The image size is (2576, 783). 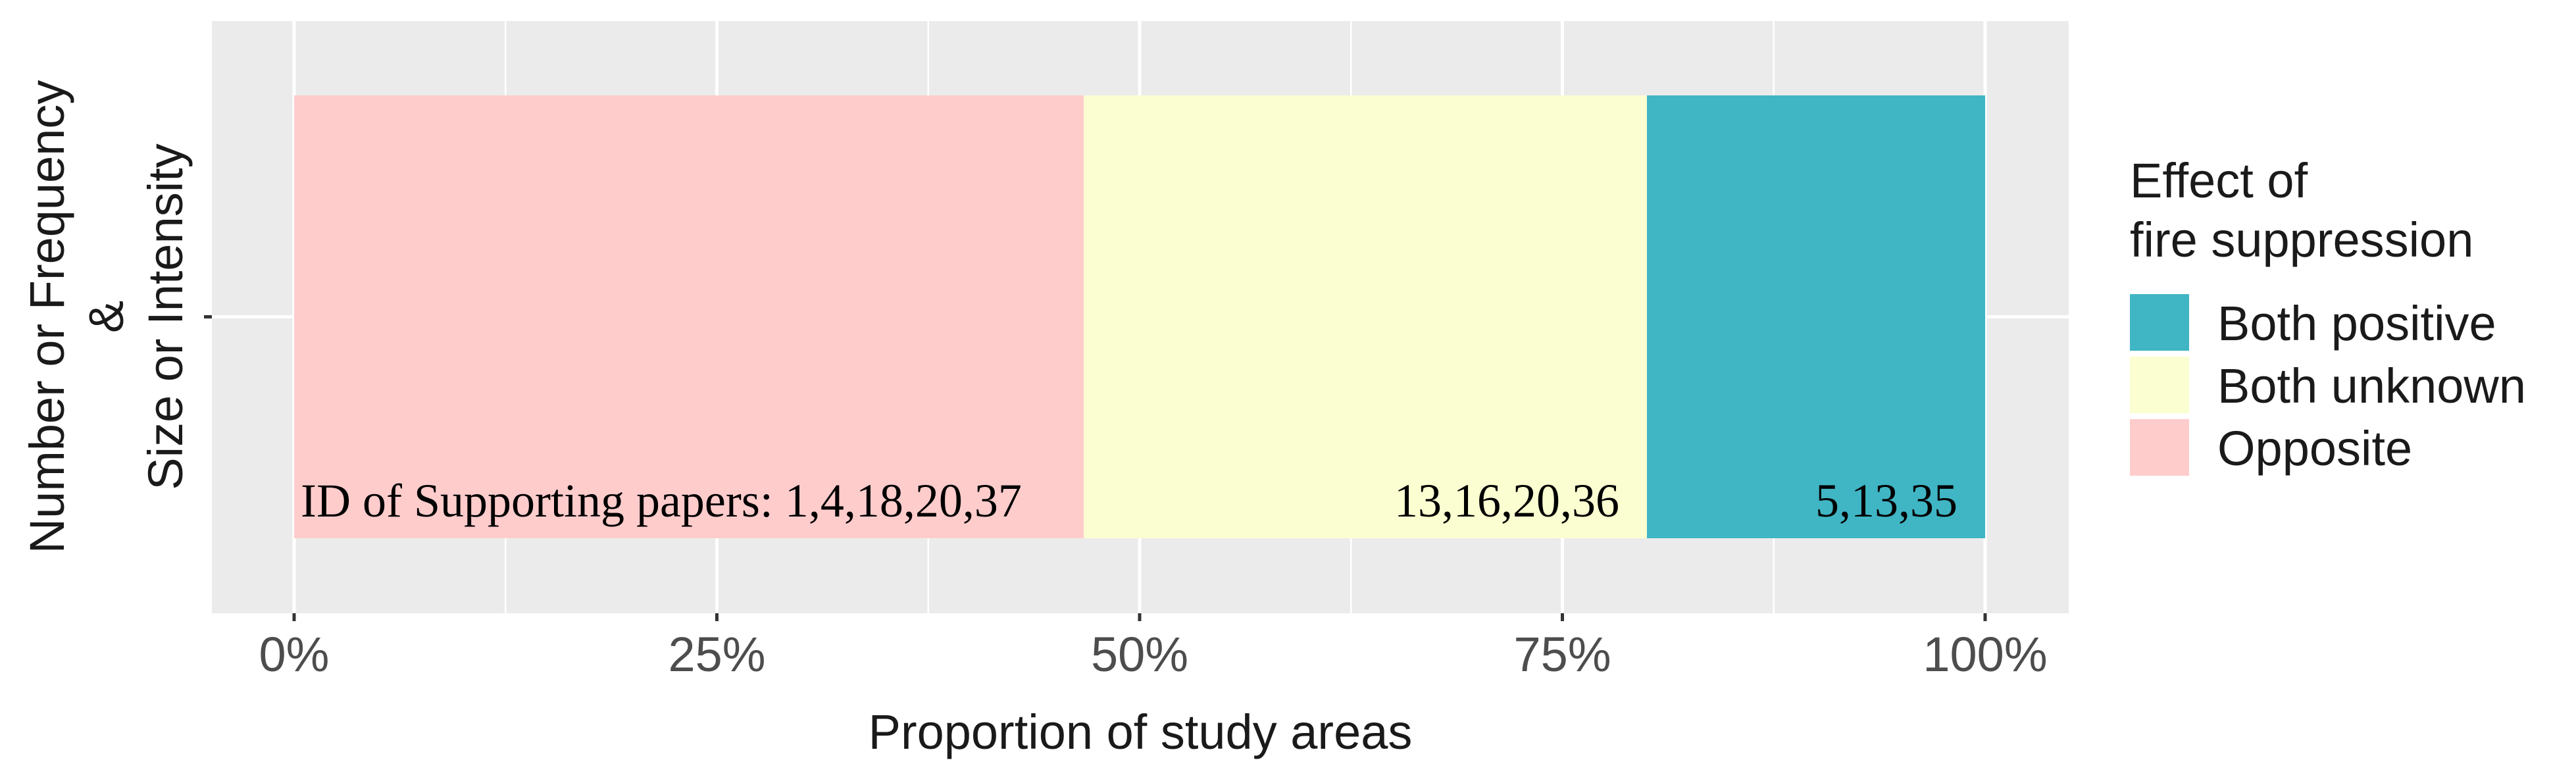 I want to click on legend-key-opposite, so click(x=2159, y=447).